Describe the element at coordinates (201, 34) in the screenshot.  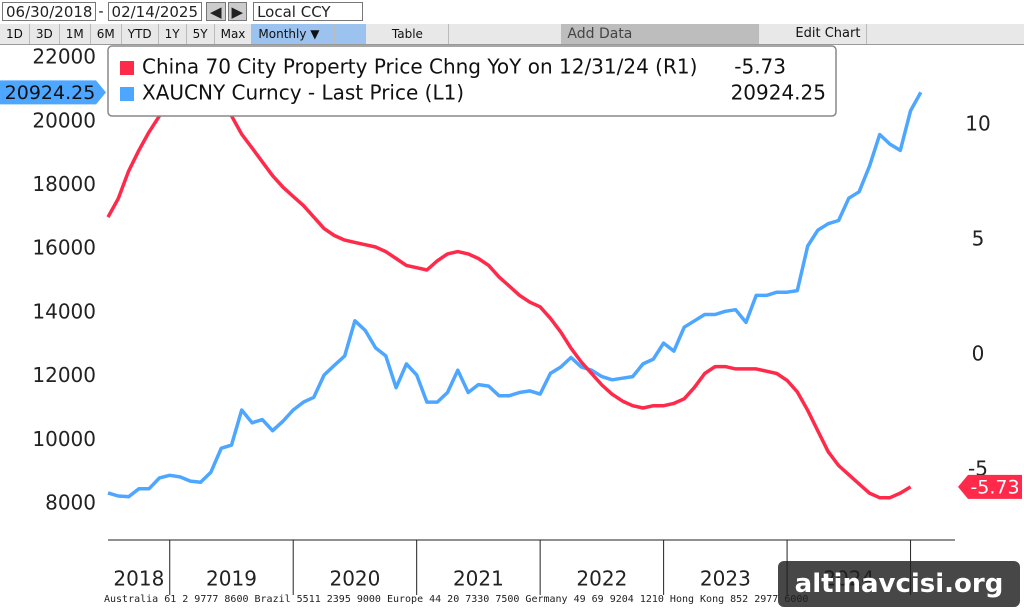
I see `range-button: 5Y` at that location.